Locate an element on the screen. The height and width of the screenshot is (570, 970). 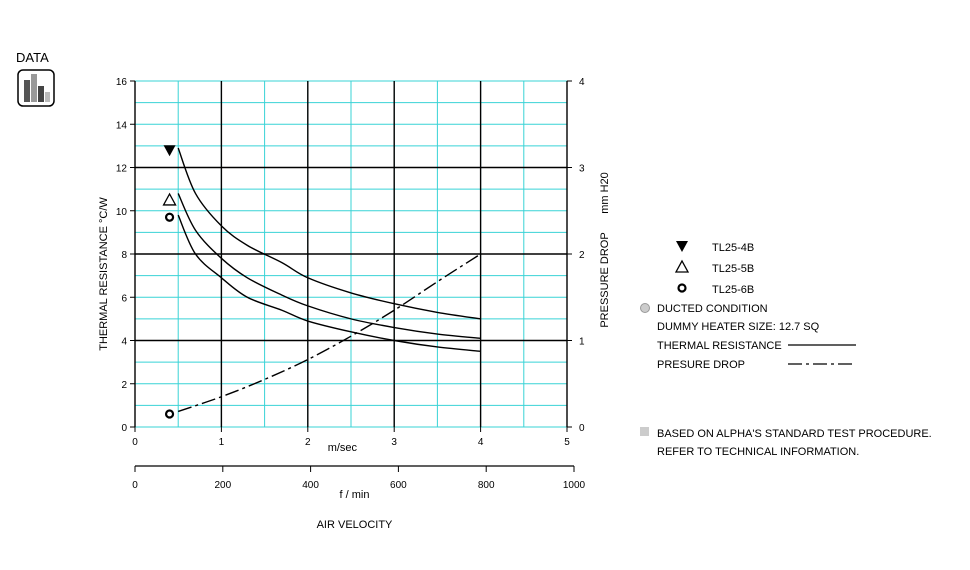
x-secondary-tick-label: 400 is located at coordinates (310, 485).